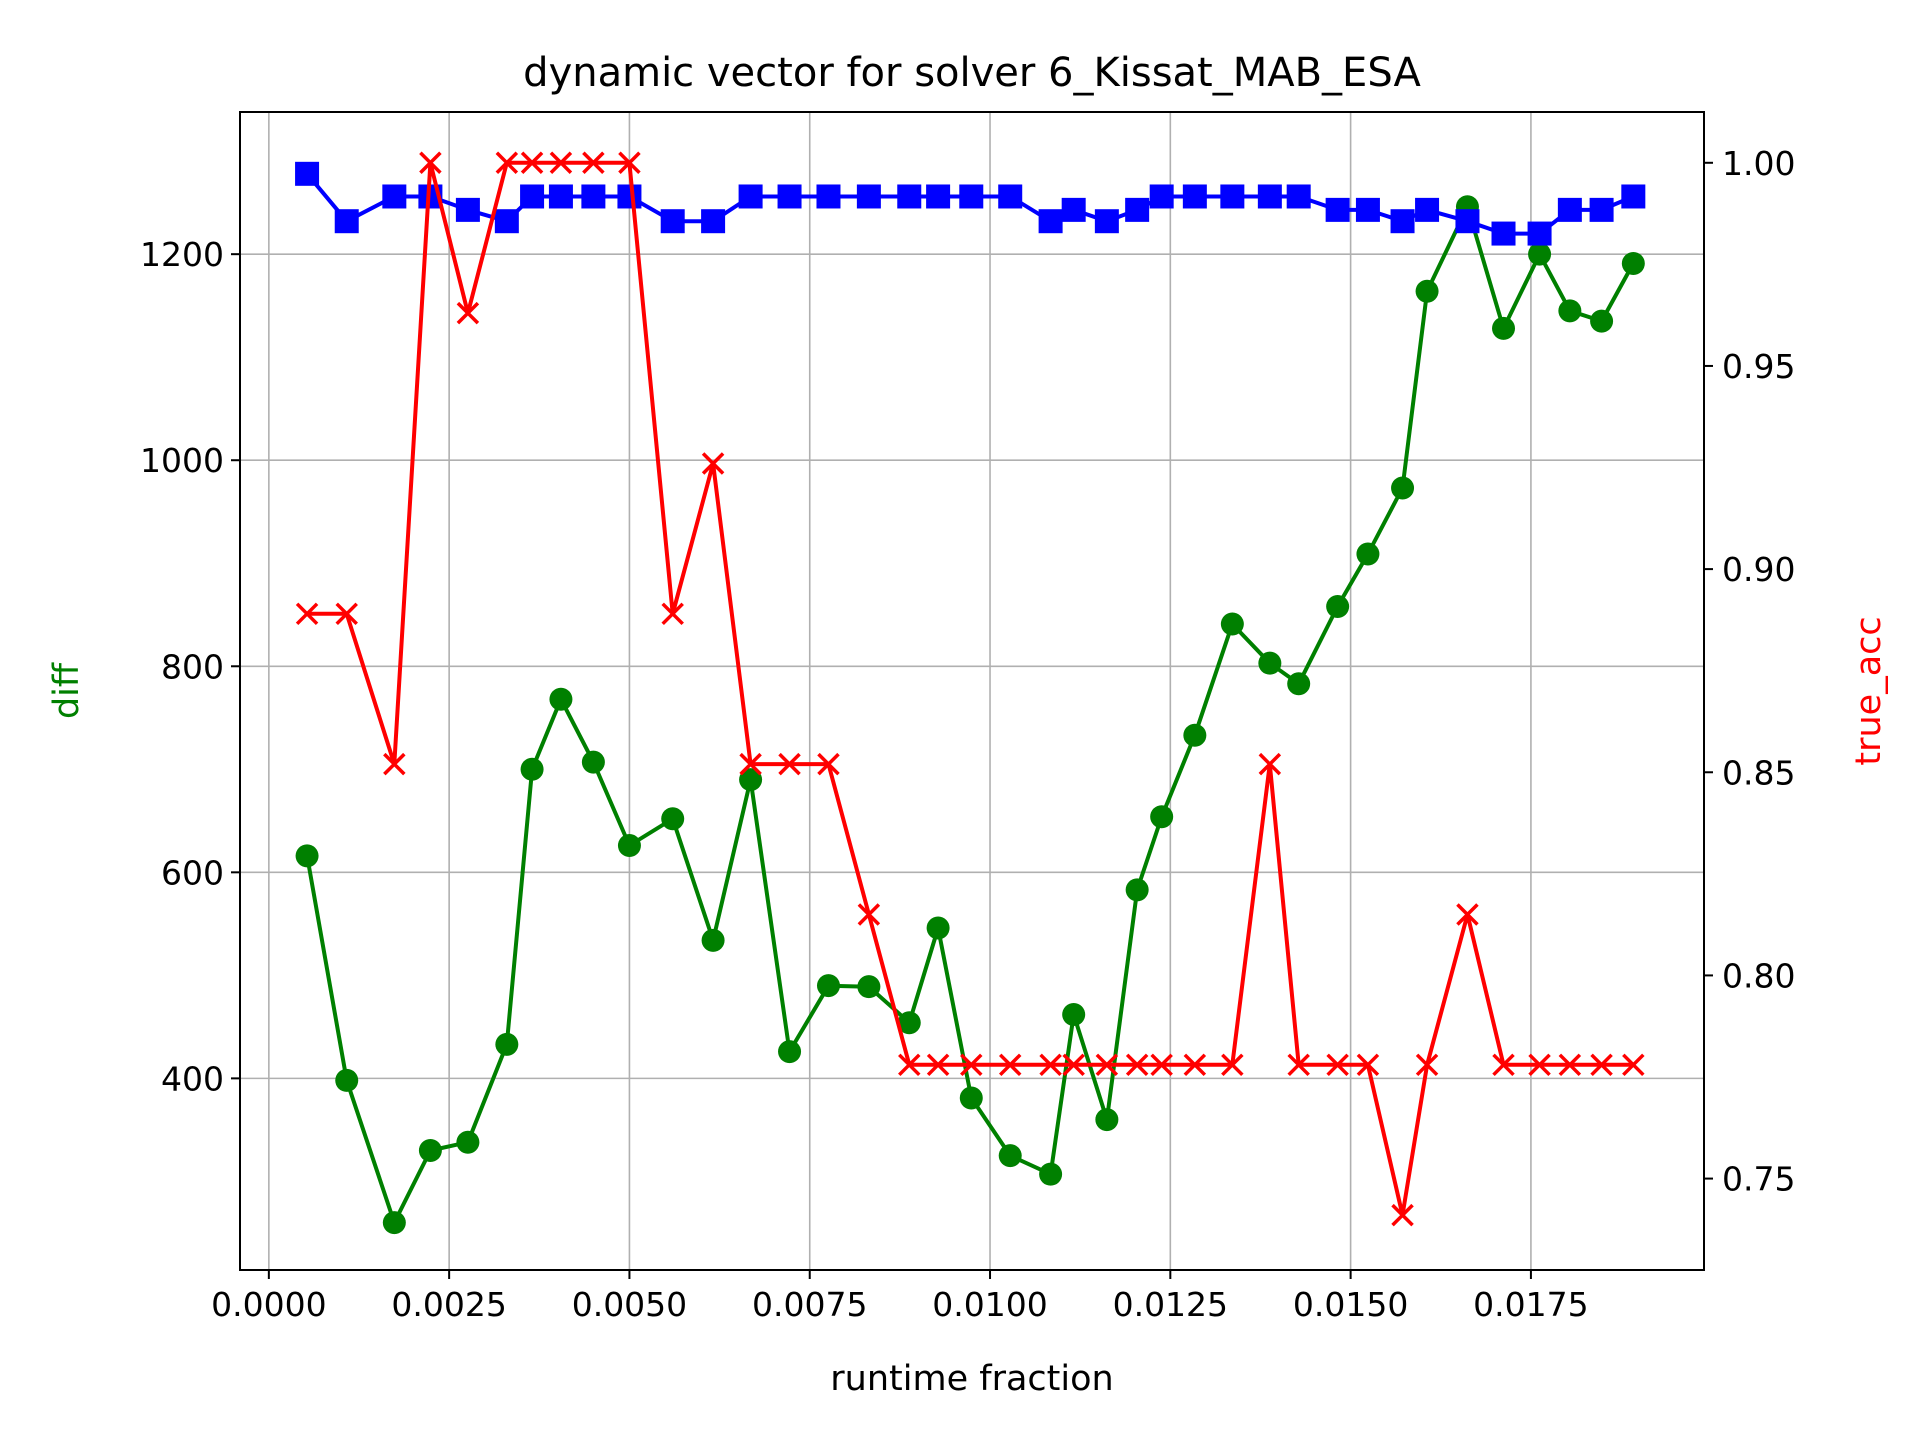 This screenshot has width=1920, height=1440. I want to click on y-left-tick-label: 1000, so click(182, 460).